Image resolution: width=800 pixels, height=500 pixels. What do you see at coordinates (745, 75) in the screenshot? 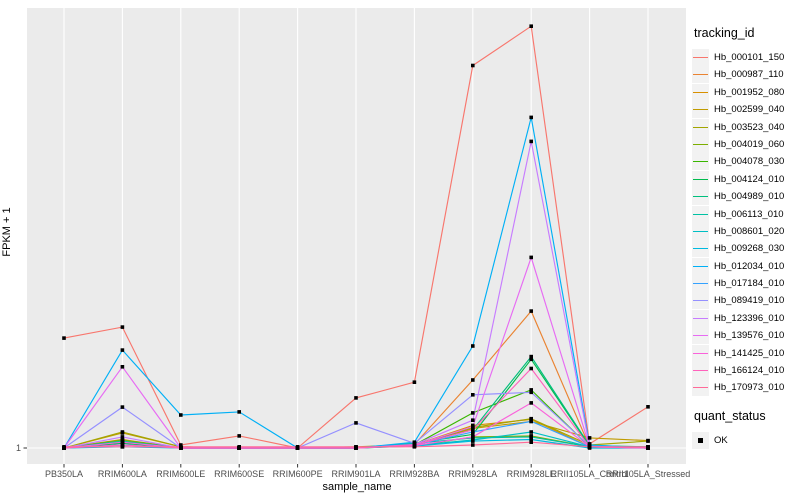
I see `legend-item-Hb_000987_110: Hb_000987_110` at bounding box center [745, 75].